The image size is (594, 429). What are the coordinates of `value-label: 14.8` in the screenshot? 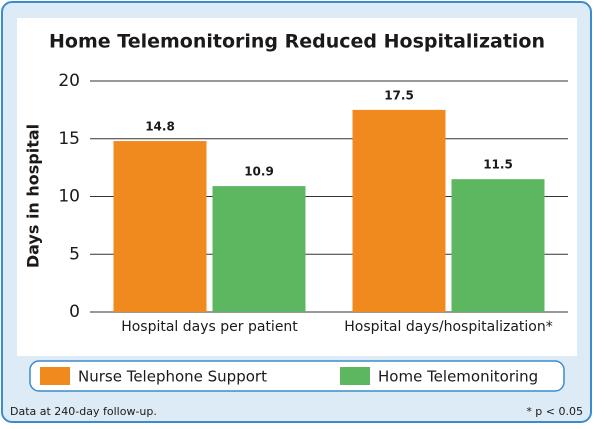 It's located at (160, 127).